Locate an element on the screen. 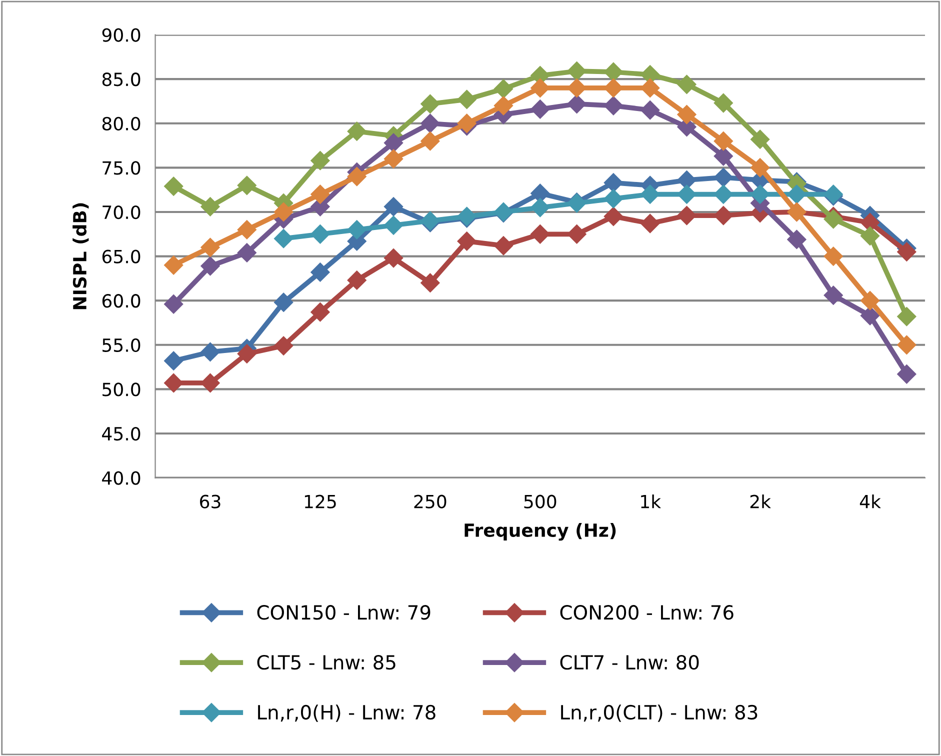 The width and height of the screenshot is (941, 756). y-tick-label: 65.0 is located at coordinates (121, 257).